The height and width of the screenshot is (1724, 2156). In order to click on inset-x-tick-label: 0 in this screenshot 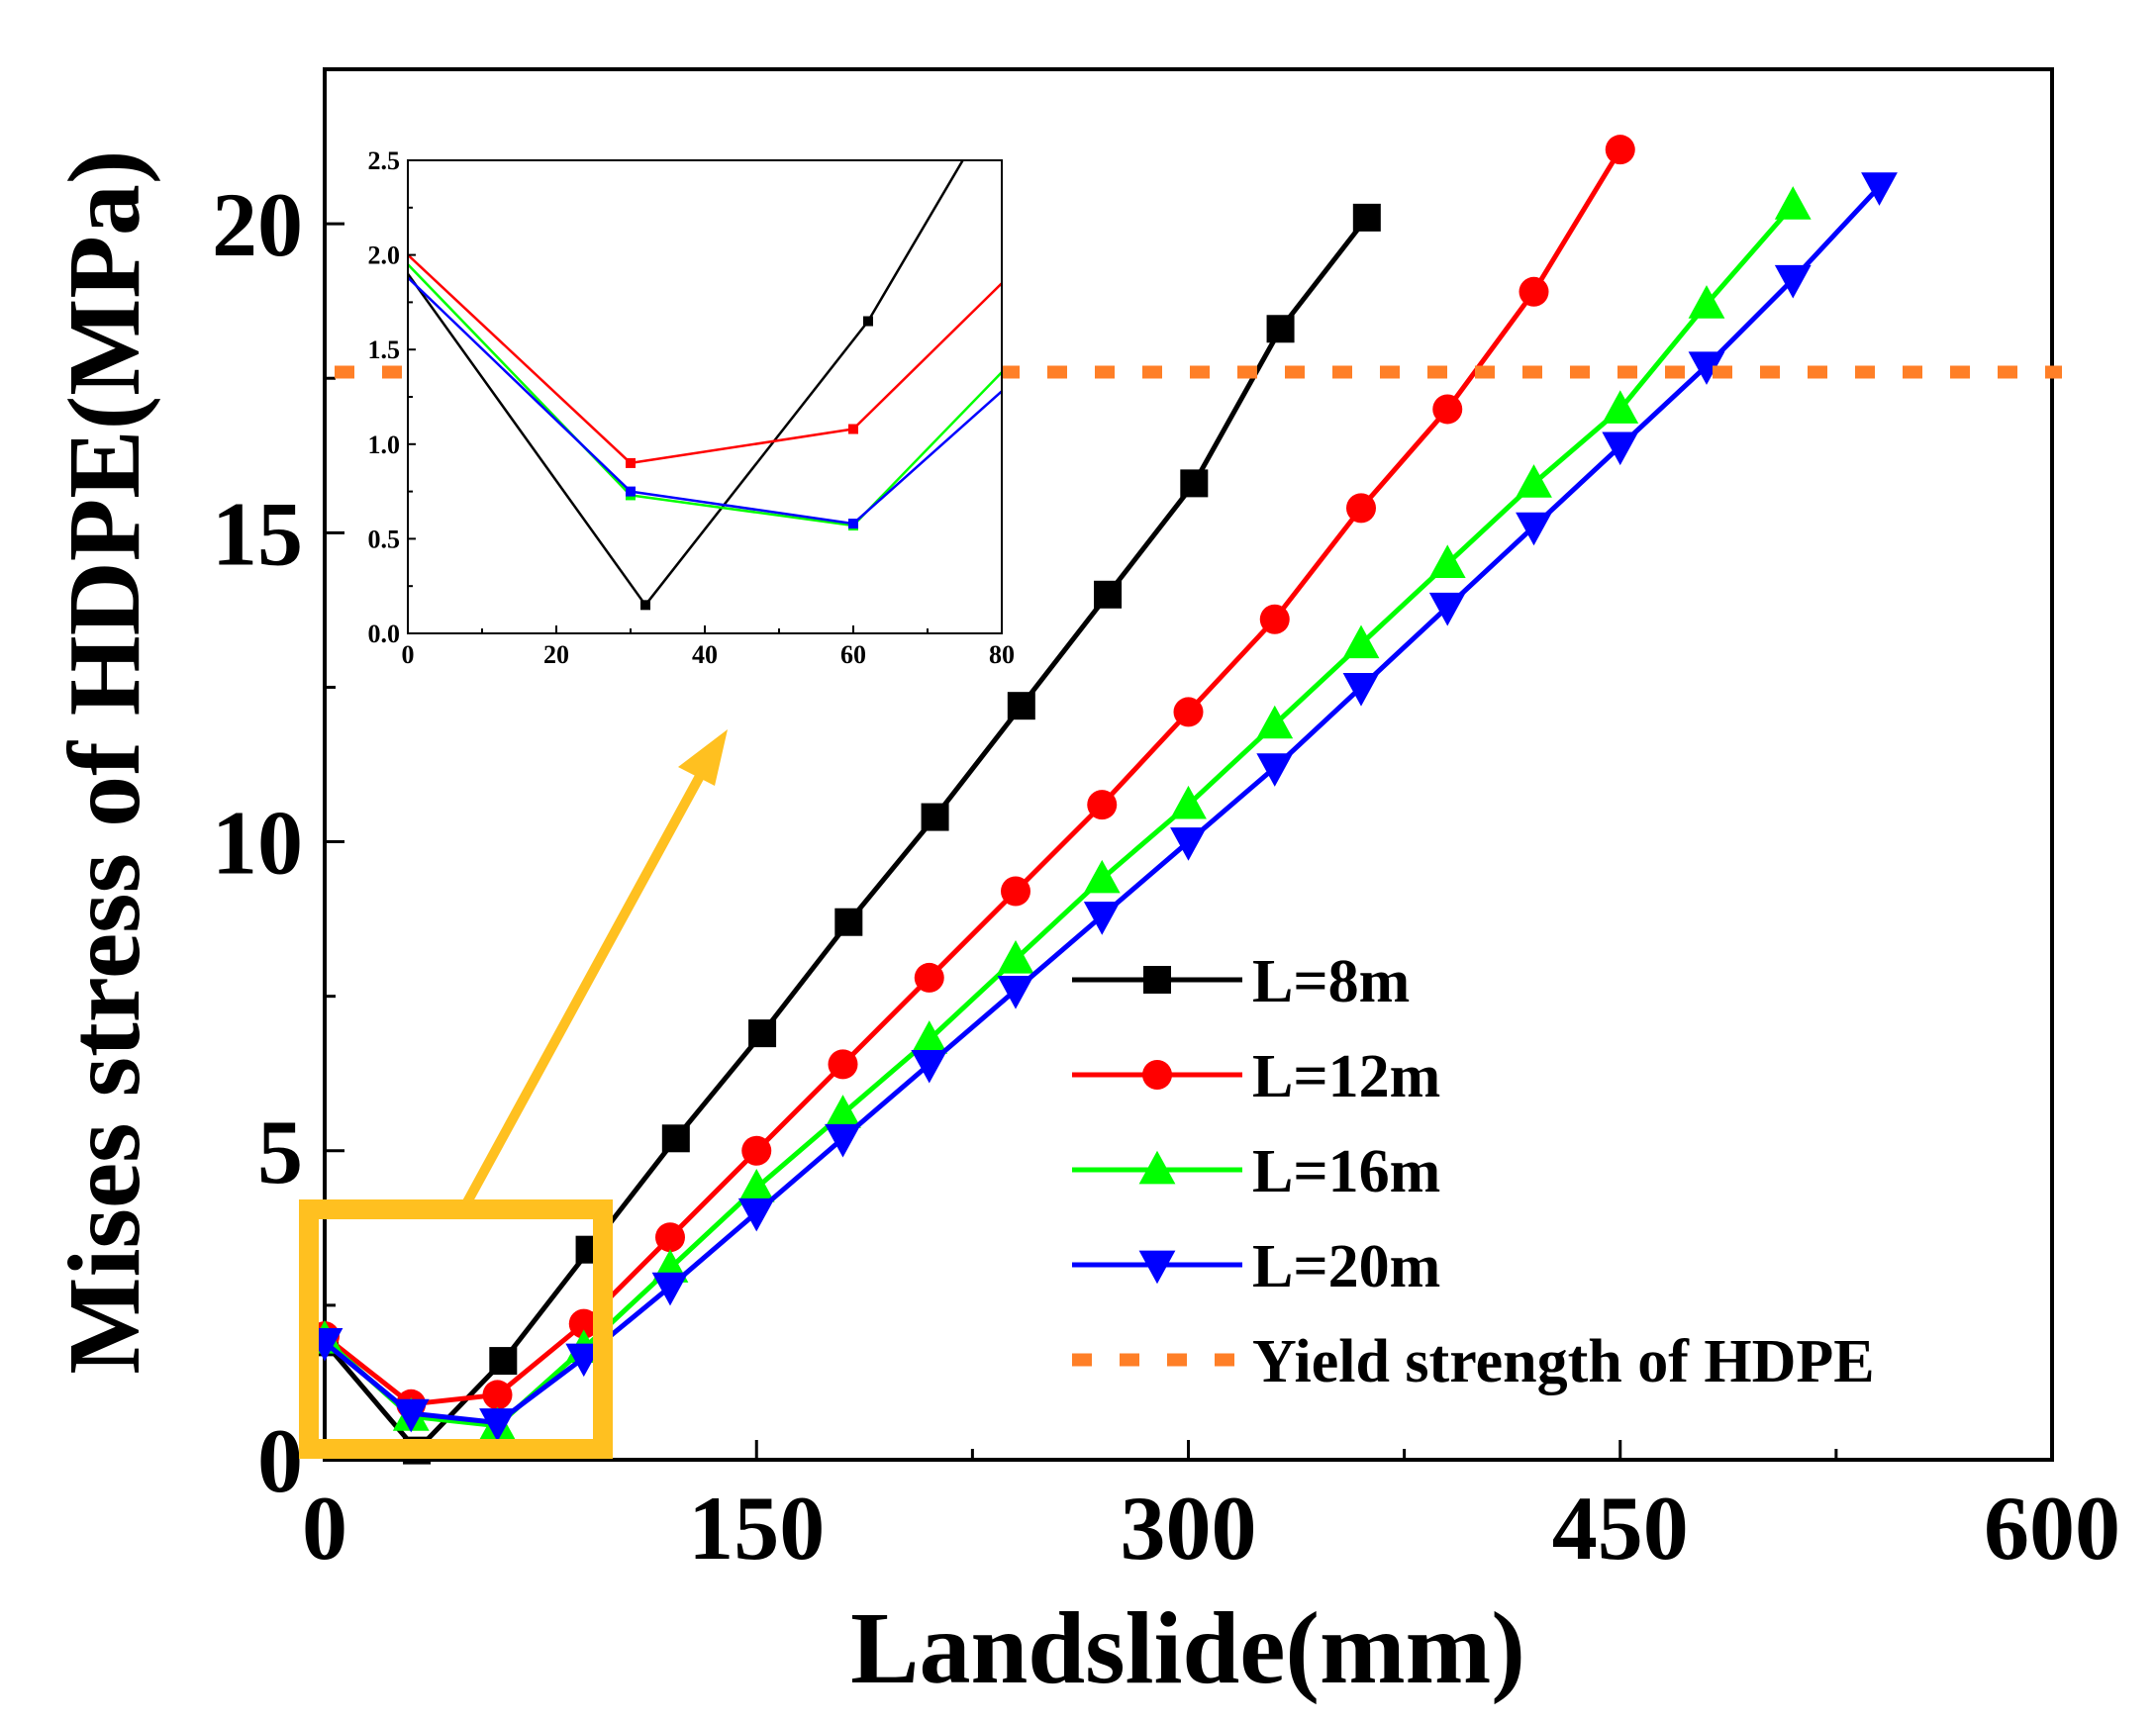, I will do `click(408, 654)`.